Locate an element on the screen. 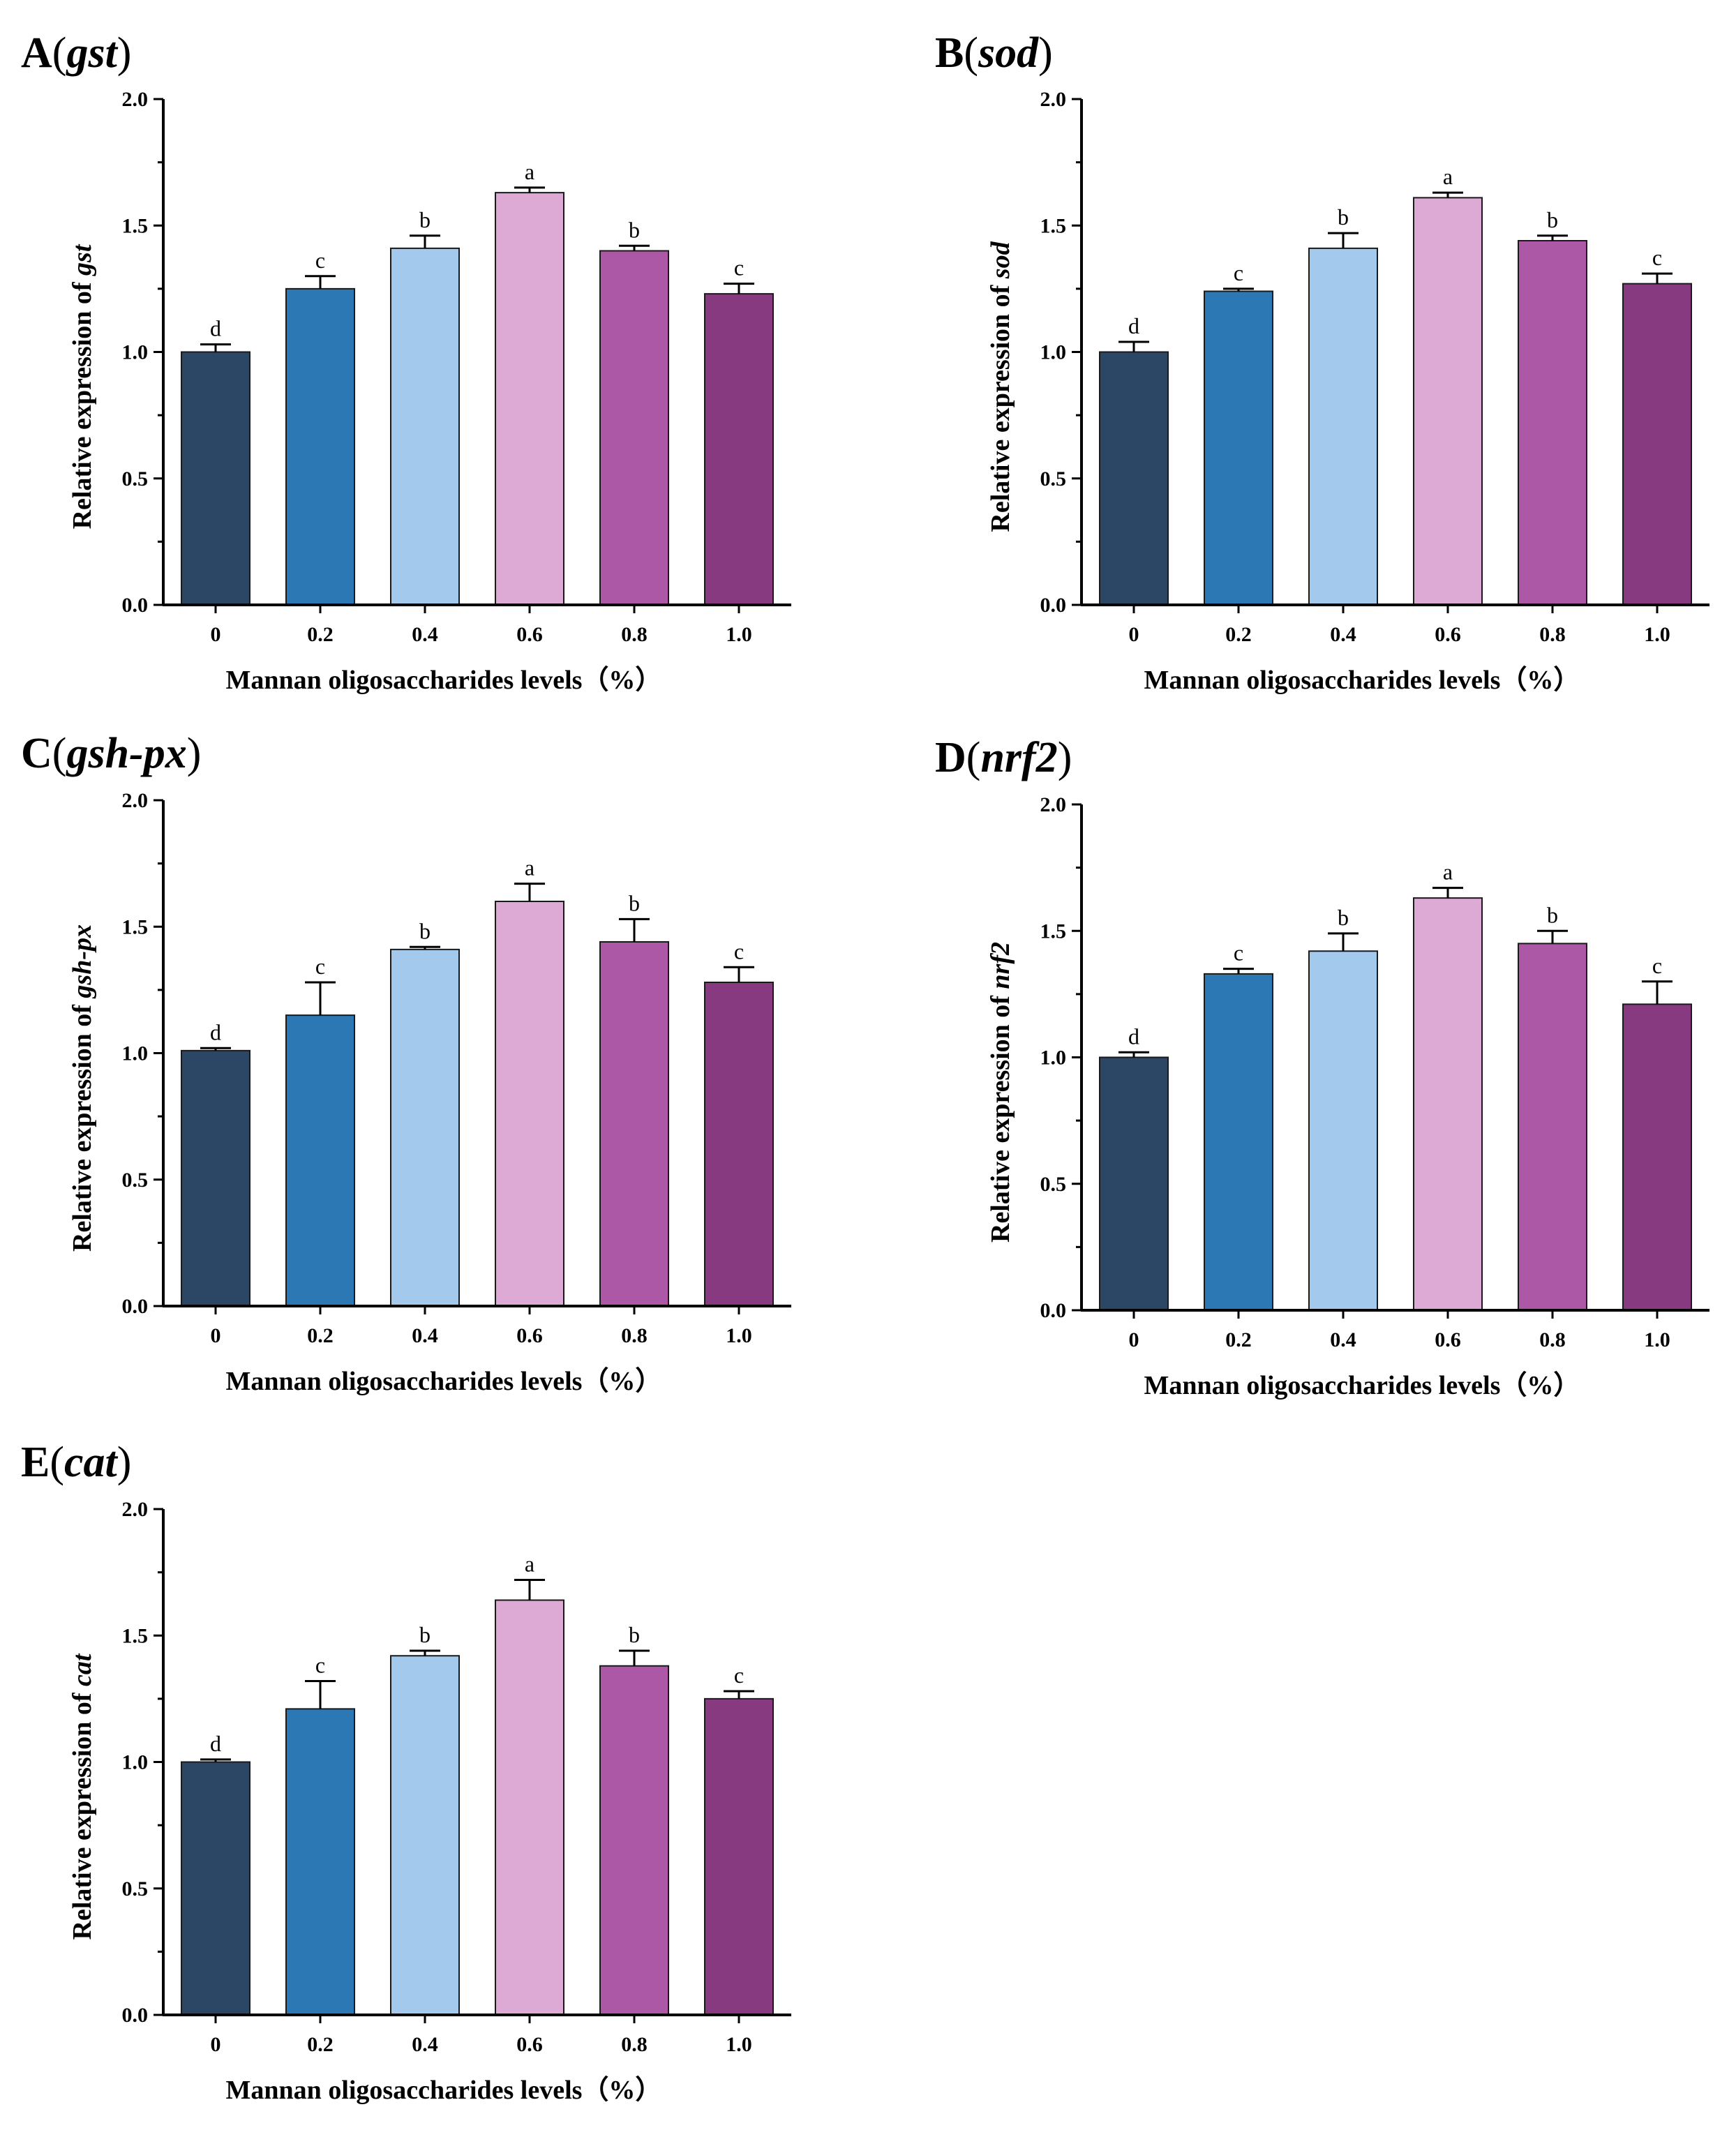  y-axis-label: Relative expression of gst is located at coordinates (82, 386).